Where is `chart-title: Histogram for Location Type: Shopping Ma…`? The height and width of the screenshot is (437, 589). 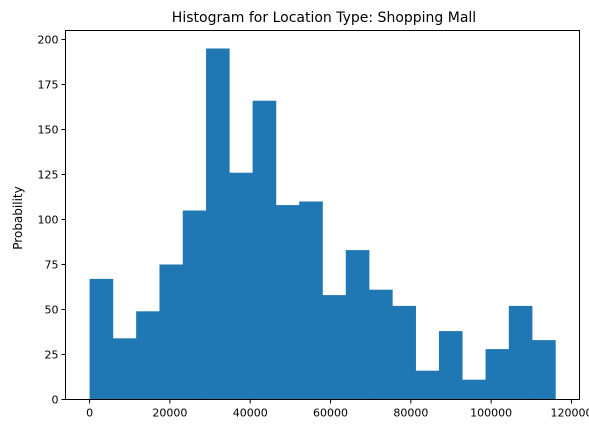
chart-title: Histogram for Location Type: Shopping Ma… is located at coordinates (324, 18).